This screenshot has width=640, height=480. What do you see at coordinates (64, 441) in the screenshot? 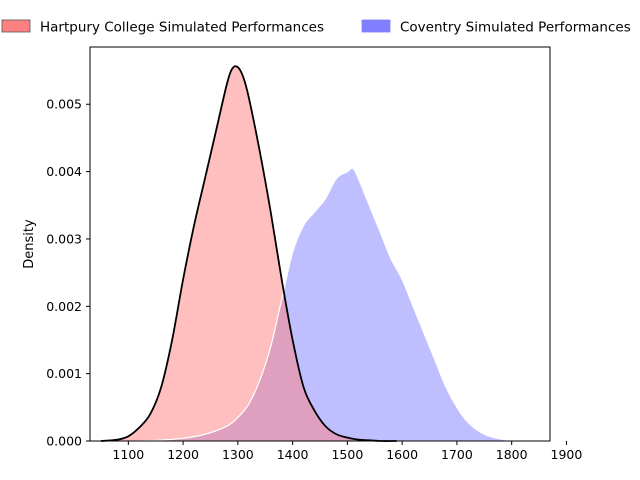
I see `y-tick-label: 0.000` at bounding box center [64, 441].